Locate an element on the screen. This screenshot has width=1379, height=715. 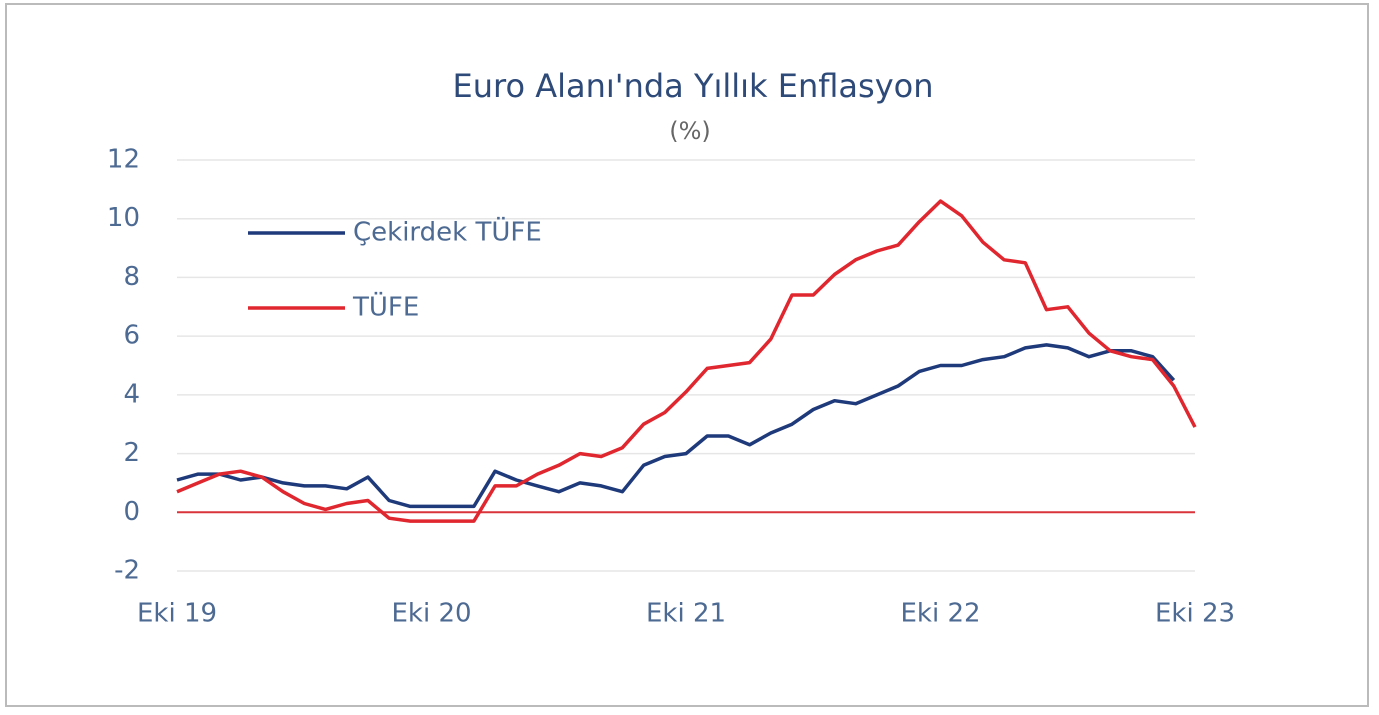
y-tick-label: 8 is located at coordinates (131, 277).